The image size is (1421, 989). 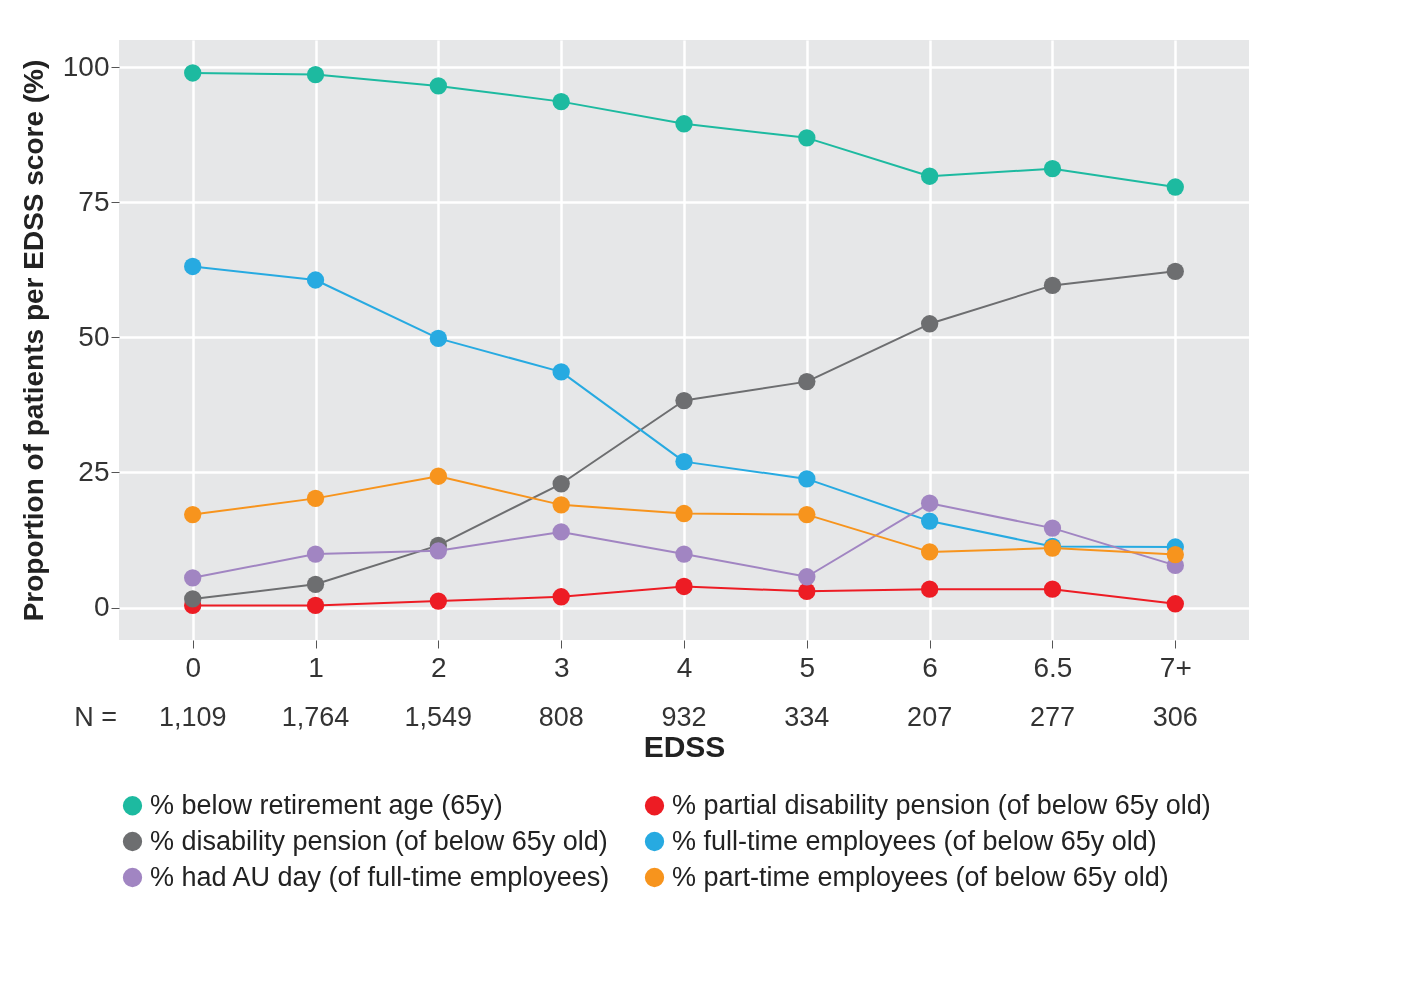 I want to click on y-tick-label: 50, so click(x=94, y=336).